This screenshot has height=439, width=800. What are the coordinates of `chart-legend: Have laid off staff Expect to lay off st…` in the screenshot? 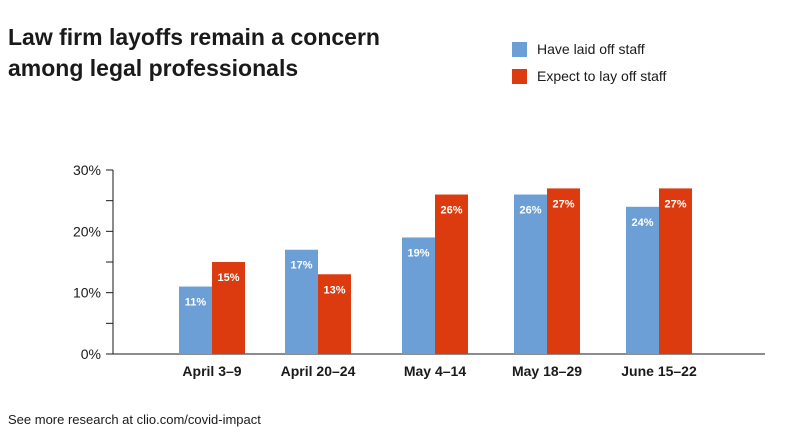 It's located at (589, 66).